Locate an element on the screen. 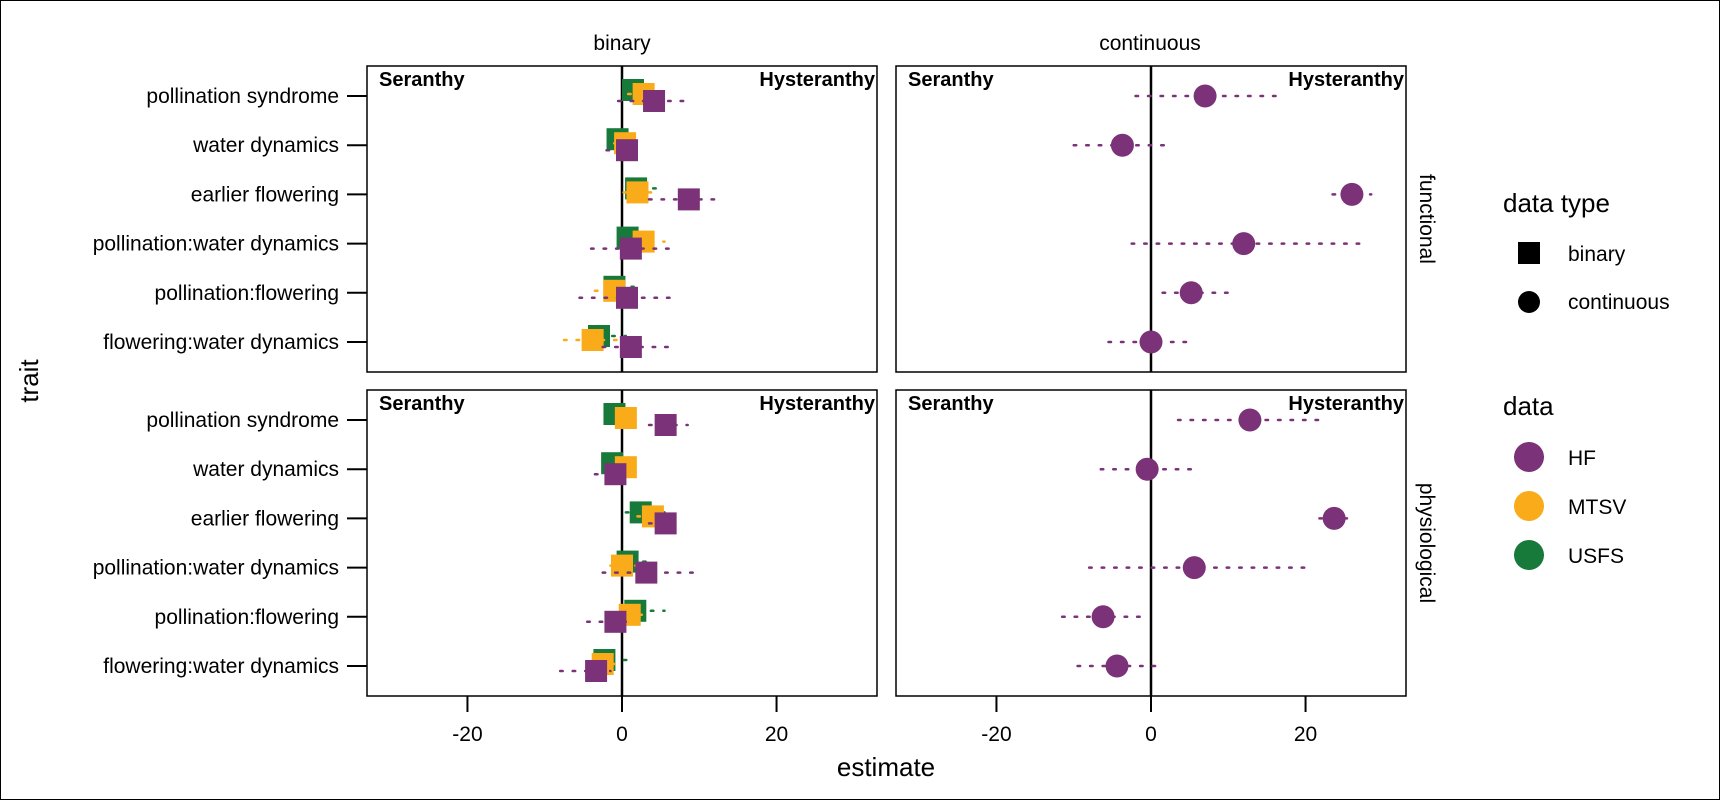 The width and height of the screenshot is (1720, 800). row-facet-physiological: physiological is located at coordinates (1426, 543).